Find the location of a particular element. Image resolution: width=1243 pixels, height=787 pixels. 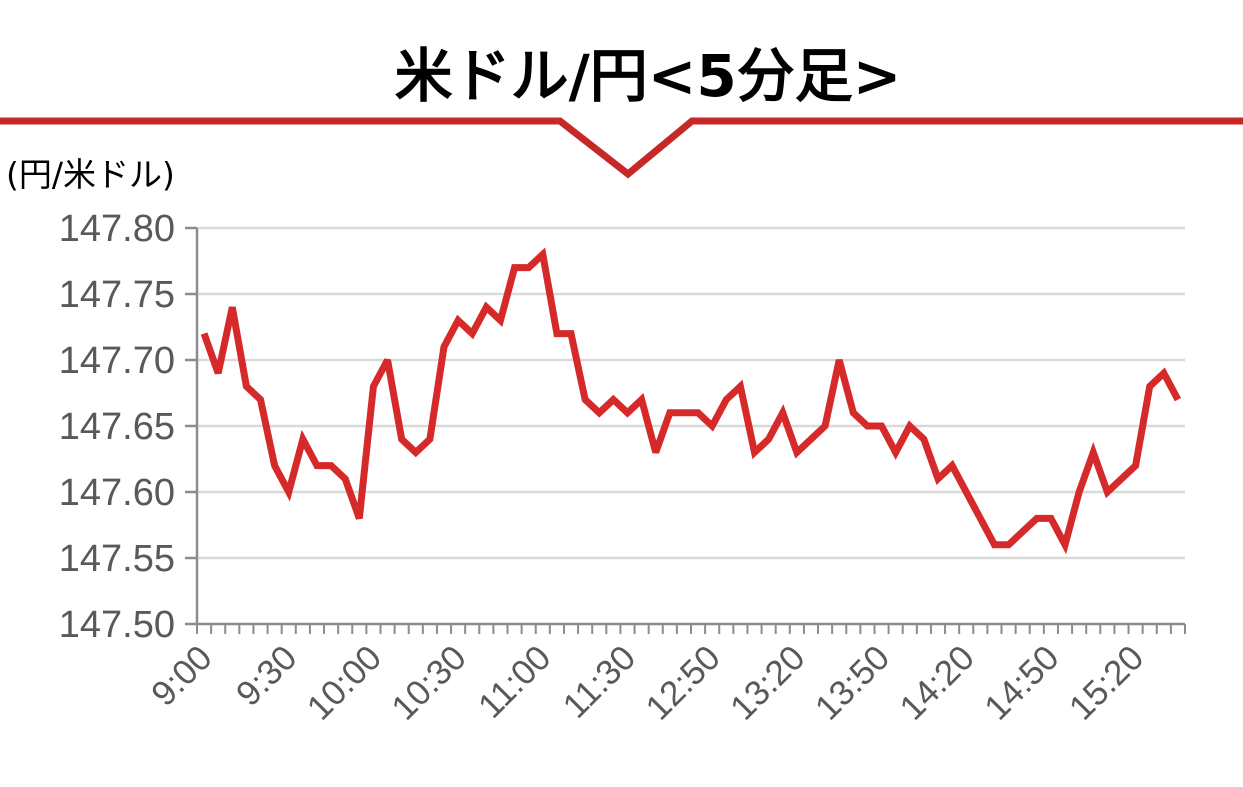

y-tick-label: 147.60 is located at coordinates (117, 493).